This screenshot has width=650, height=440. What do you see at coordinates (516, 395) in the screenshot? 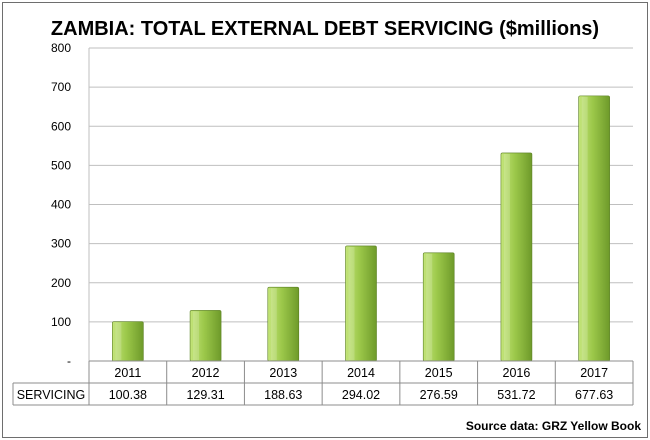
I see `data-value-label: 531.72` at bounding box center [516, 395].